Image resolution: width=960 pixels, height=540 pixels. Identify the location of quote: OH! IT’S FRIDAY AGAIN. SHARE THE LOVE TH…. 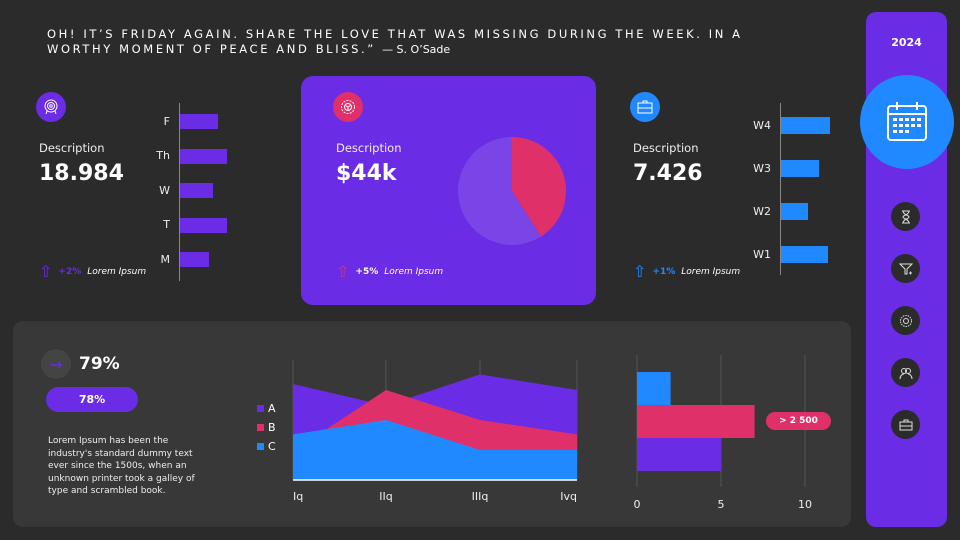
(427, 42).